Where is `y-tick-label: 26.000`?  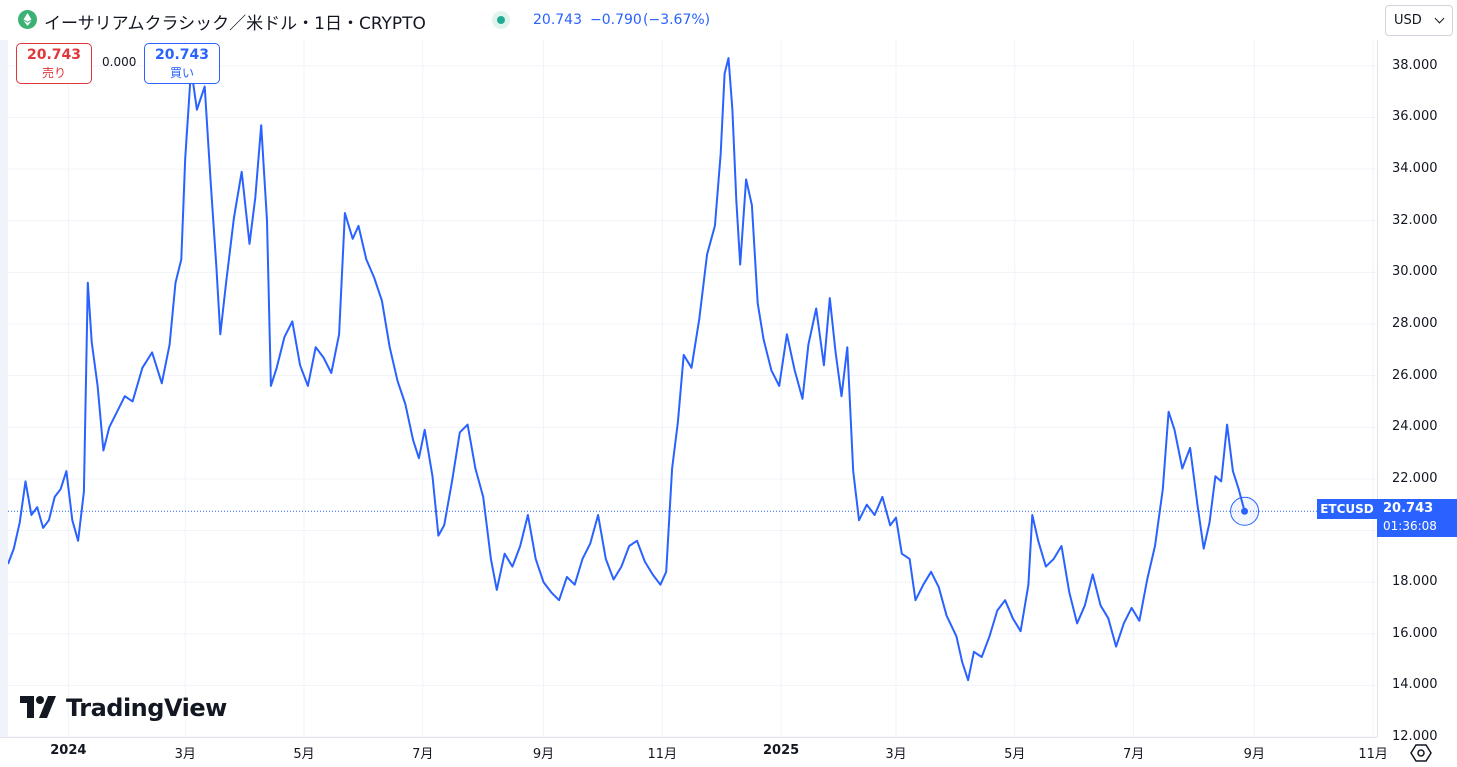
y-tick-label: 26.000 is located at coordinates (1415, 375).